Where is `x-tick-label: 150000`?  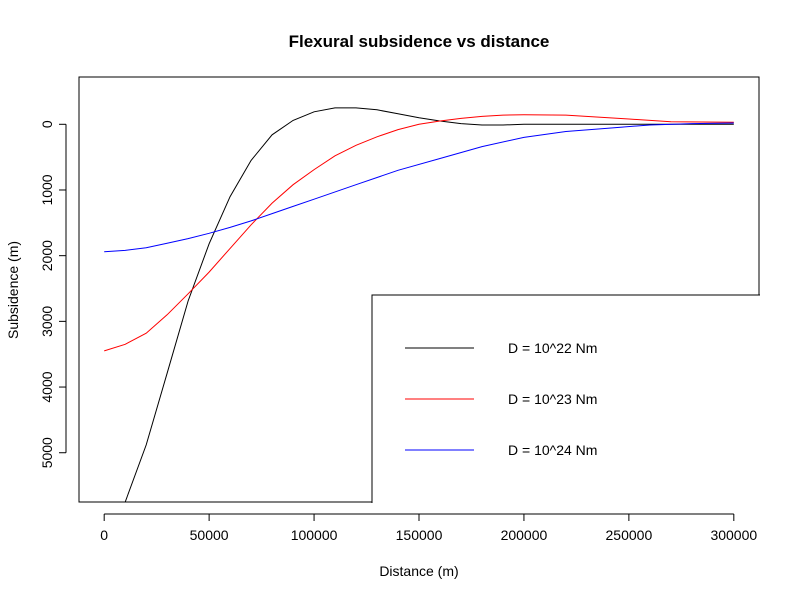 x-tick-label: 150000 is located at coordinates (419, 535).